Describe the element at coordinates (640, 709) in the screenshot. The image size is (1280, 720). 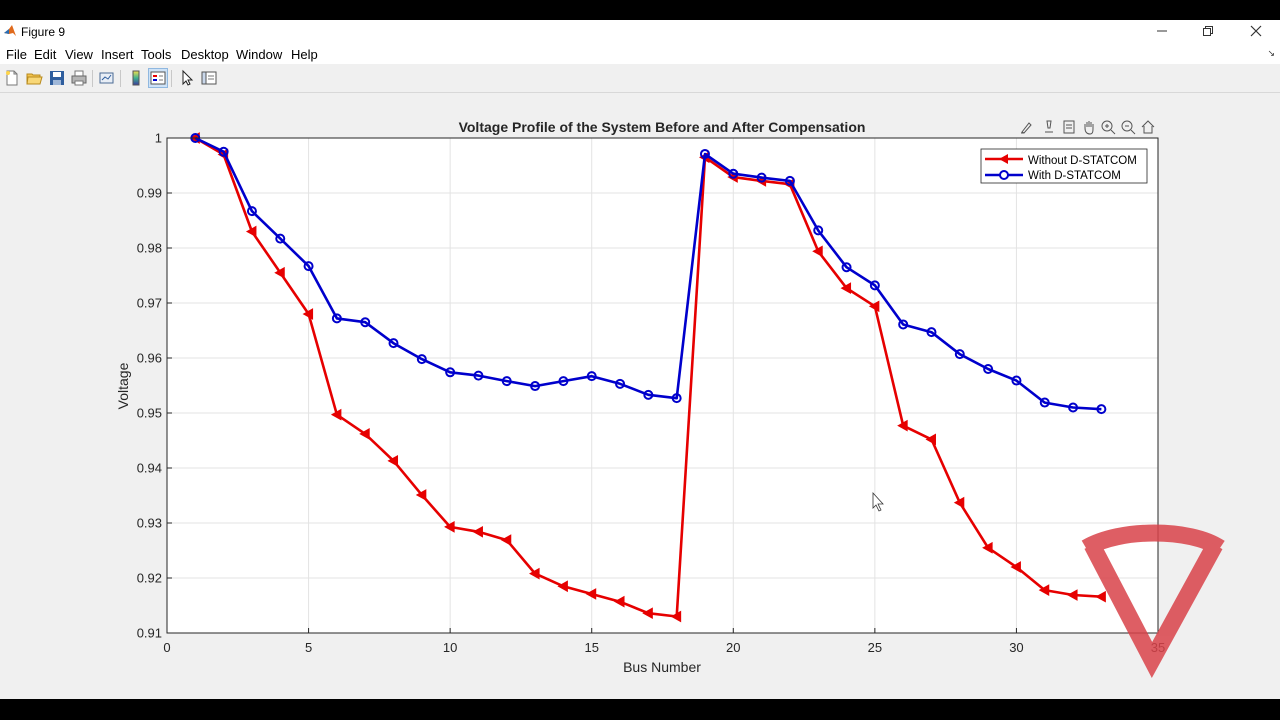
I see `bottom-bar` at that location.